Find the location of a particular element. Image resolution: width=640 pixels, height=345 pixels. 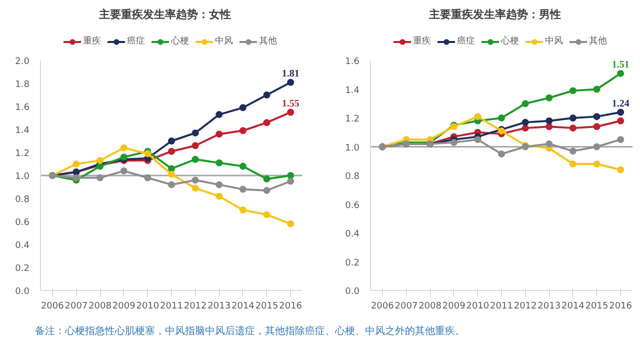

data-label: 1.51 is located at coordinates (621, 64).